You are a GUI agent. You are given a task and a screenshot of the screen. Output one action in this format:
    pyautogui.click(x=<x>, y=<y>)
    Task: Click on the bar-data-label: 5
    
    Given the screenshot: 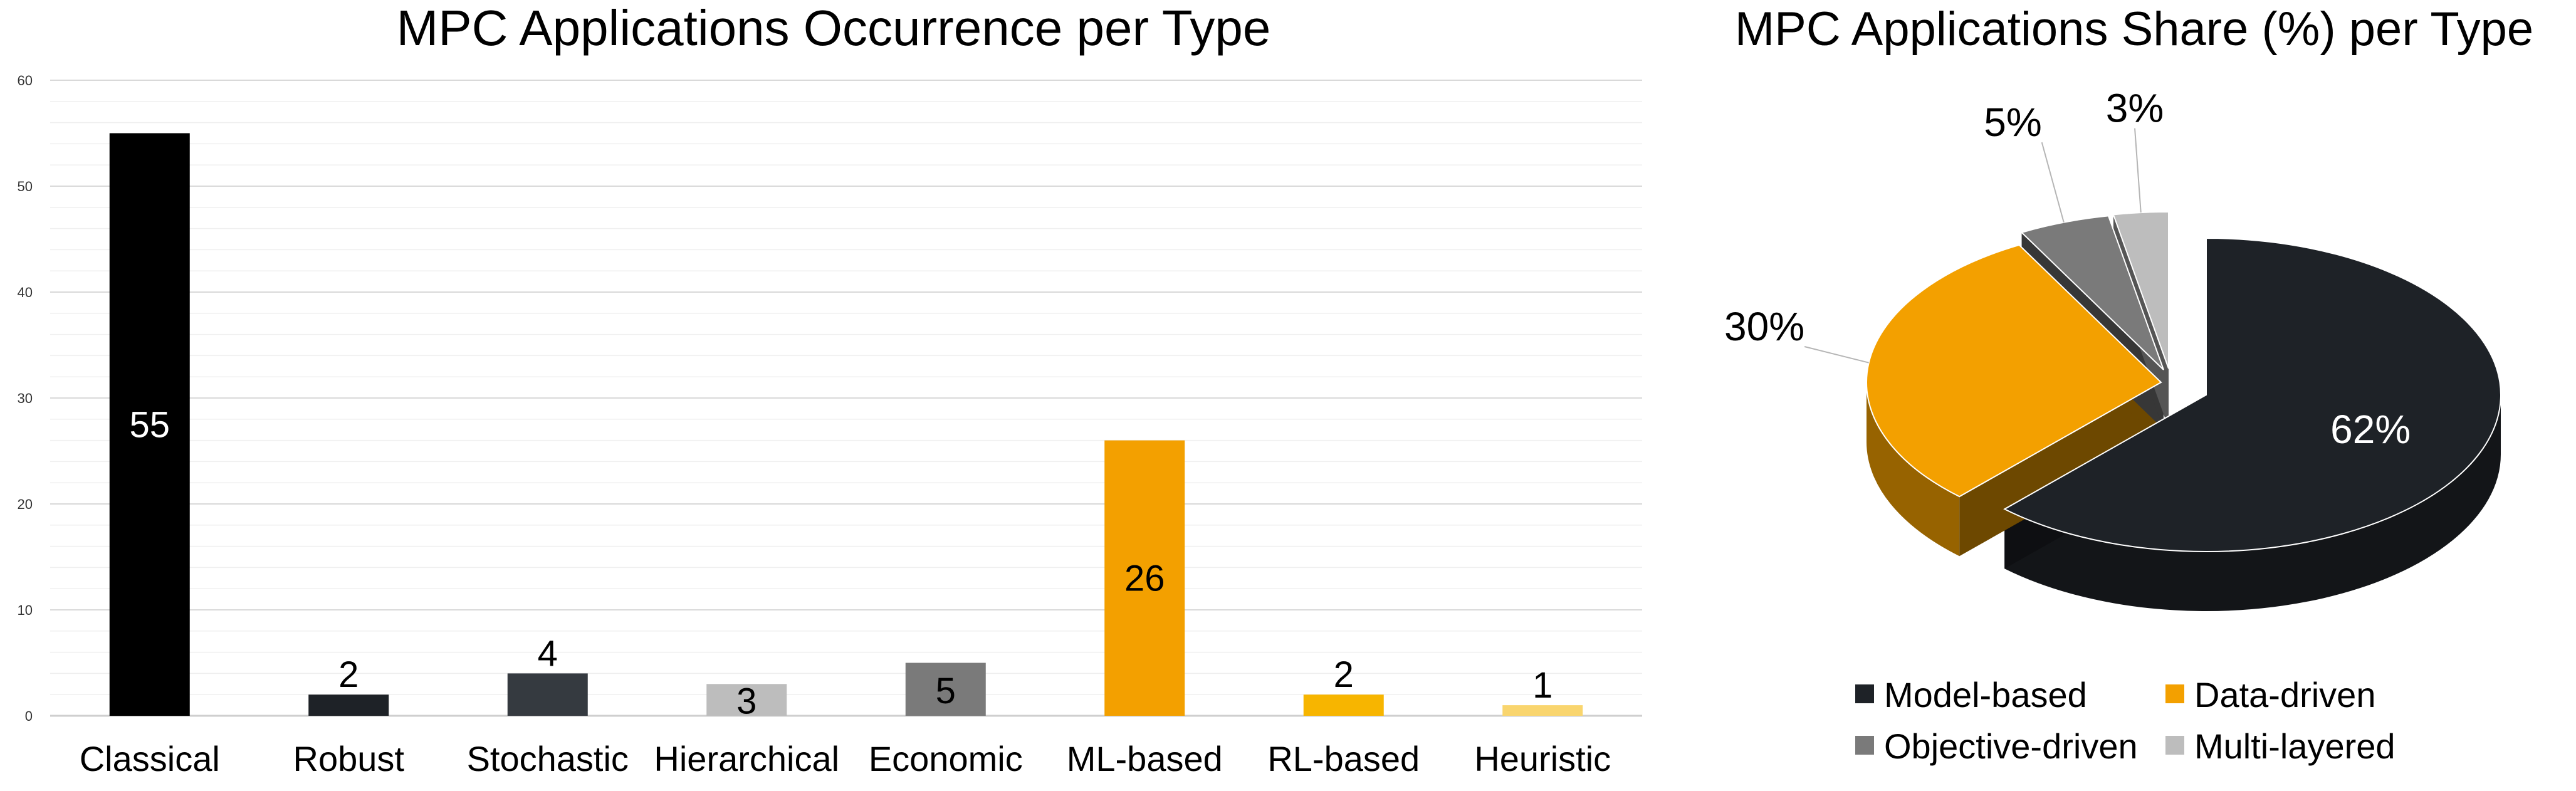 What is the action you would take?
    pyautogui.click(x=946, y=691)
    